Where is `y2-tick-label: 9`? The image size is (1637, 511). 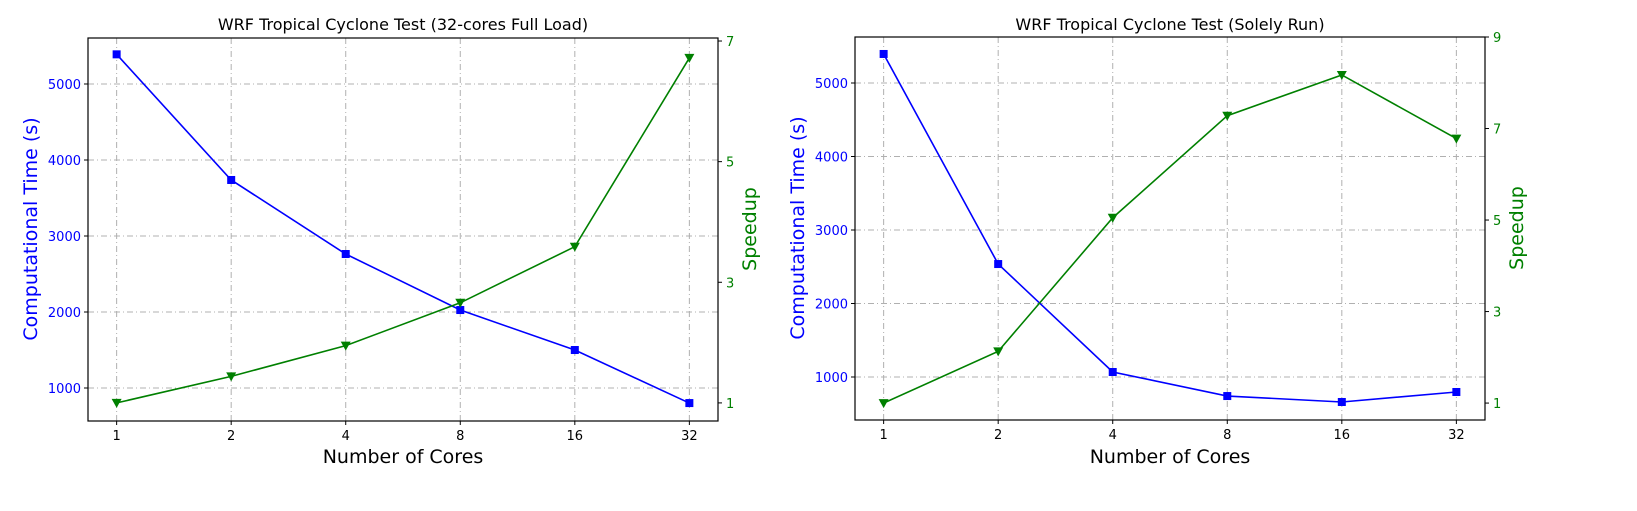
y2-tick-label: 9 is located at coordinates (1497, 38).